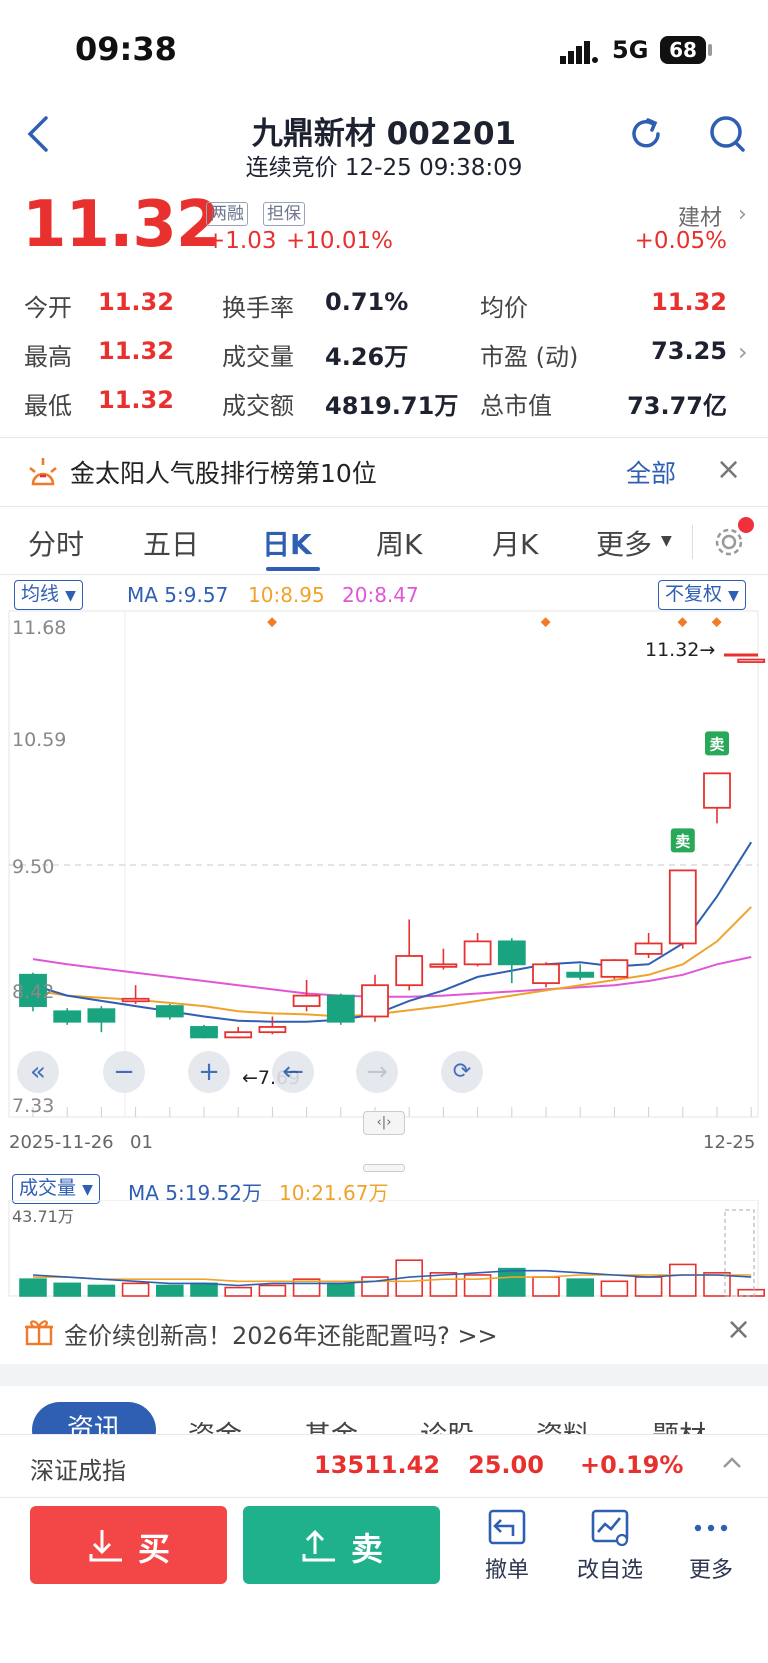 The width and height of the screenshot is (768, 1663). Describe the element at coordinates (651, 473) in the screenshot. I see `banner-all-link: 全部` at that location.